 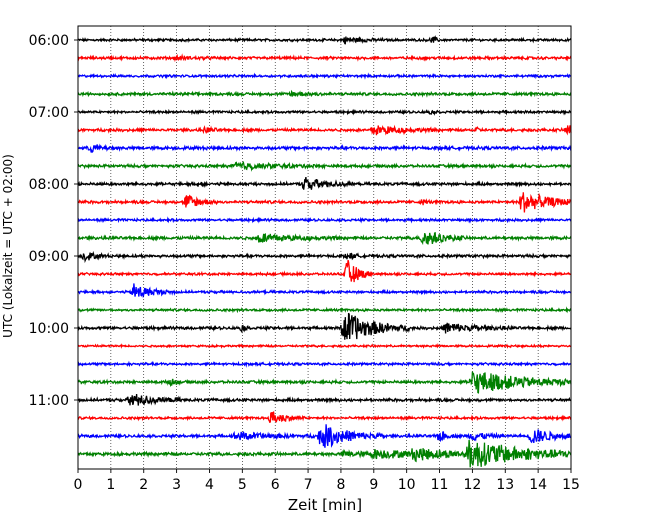 What do you see at coordinates (324, 93) in the screenshot?
I see `trace-06:45` at bounding box center [324, 93].